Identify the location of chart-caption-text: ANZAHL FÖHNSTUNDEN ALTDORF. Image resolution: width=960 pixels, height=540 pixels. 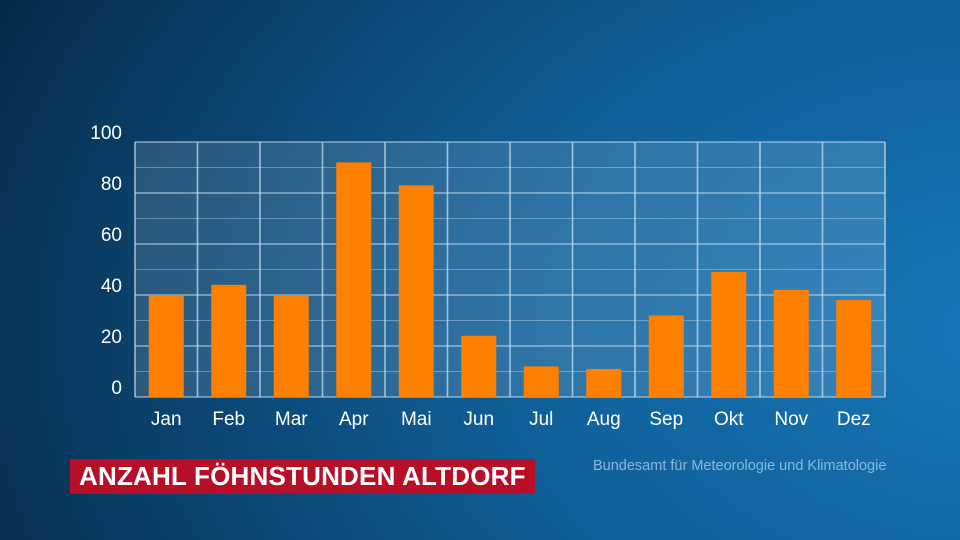
(302, 476).